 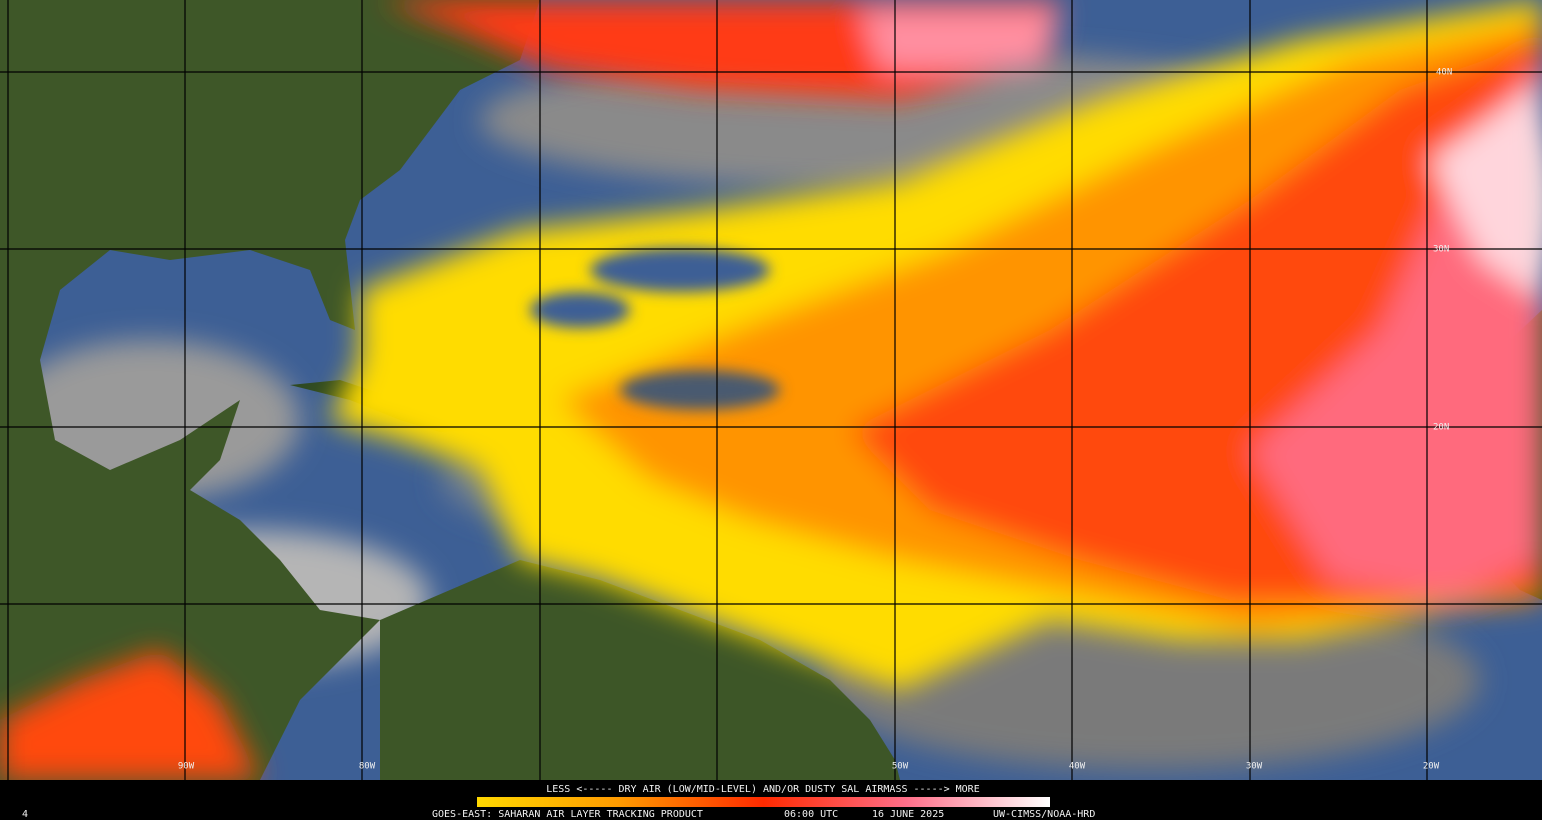 I want to click on lat-label: 20N, so click(x=1441, y=428).